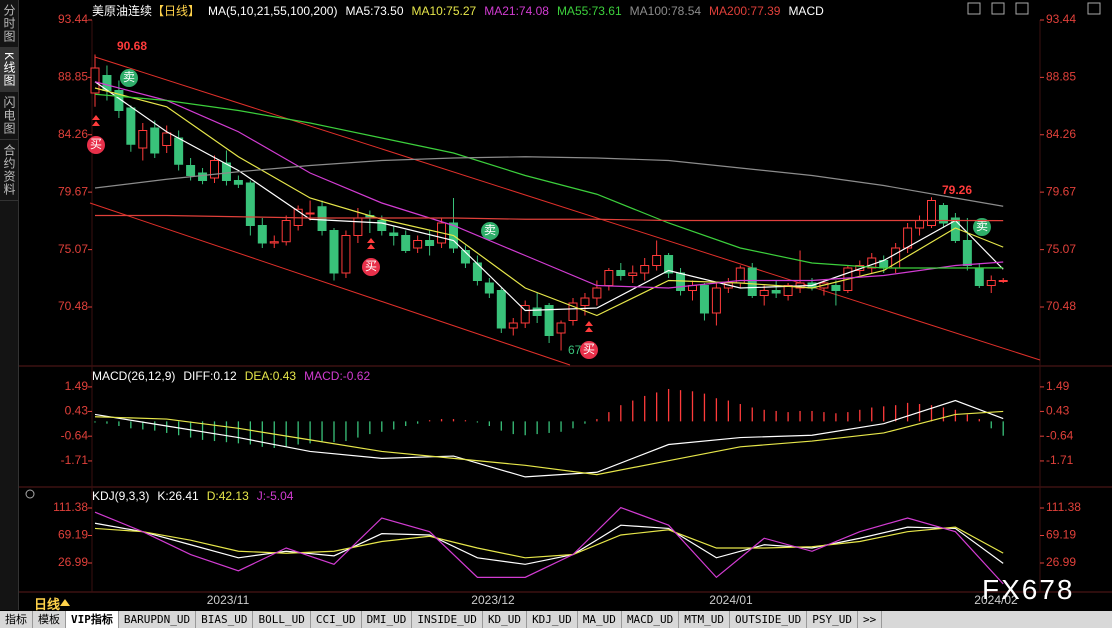 The width and height of the screenshot is (1112, 628). Describe the element at coordinates (444, 10) in the screenshot. I see `legend-entry: MA10:75.27` at that location.